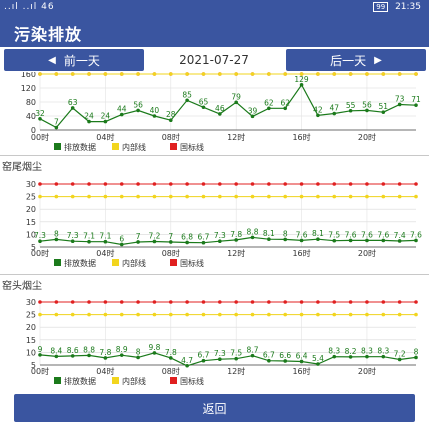 This screenshot has height=427, width=429. What do you see at coordinates (81, 60) in the screenshot?
I see `prev-day-label: 前一天` at bounding box center [81, 60].